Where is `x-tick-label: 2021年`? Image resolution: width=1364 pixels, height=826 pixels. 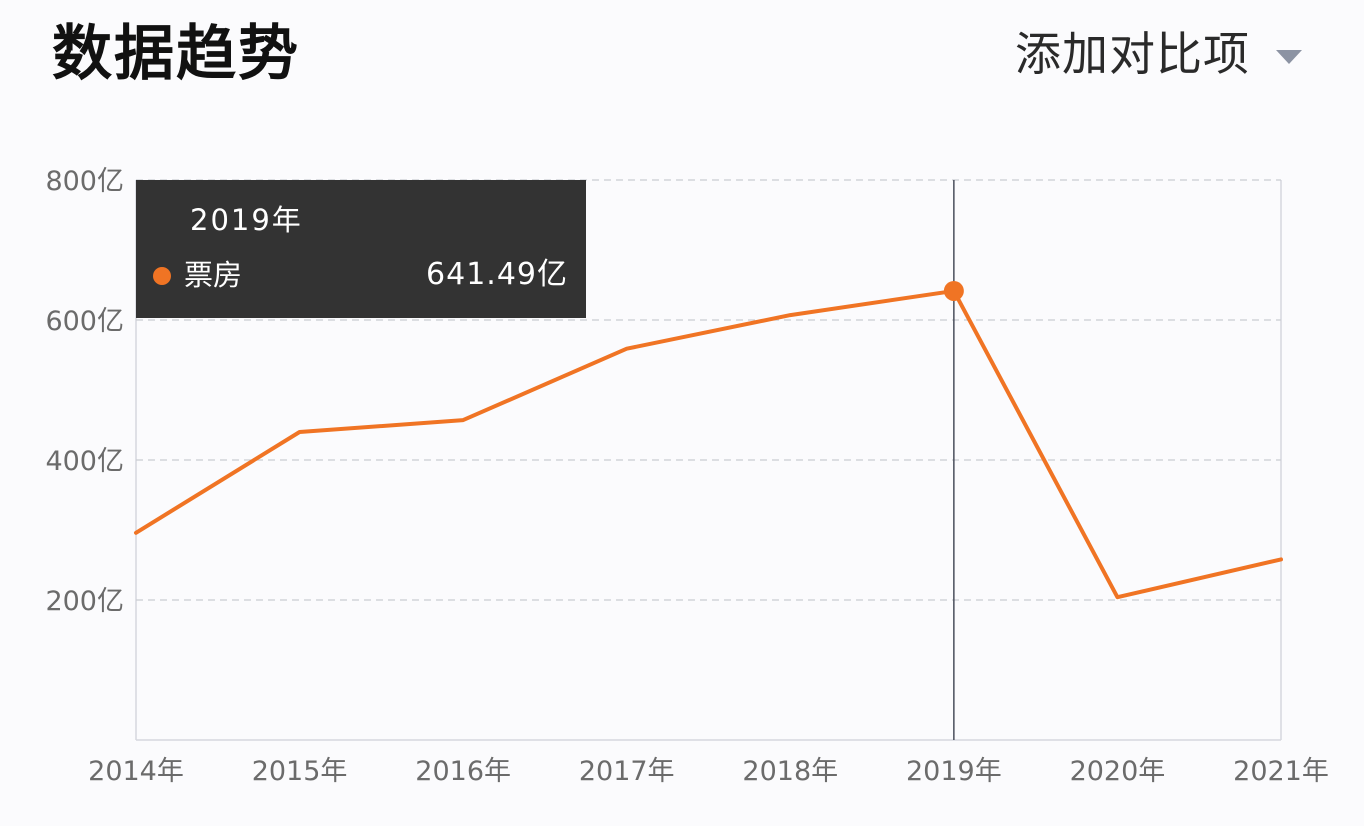
x-tick-label: 2021年 is located at coordinates (1281, 771).